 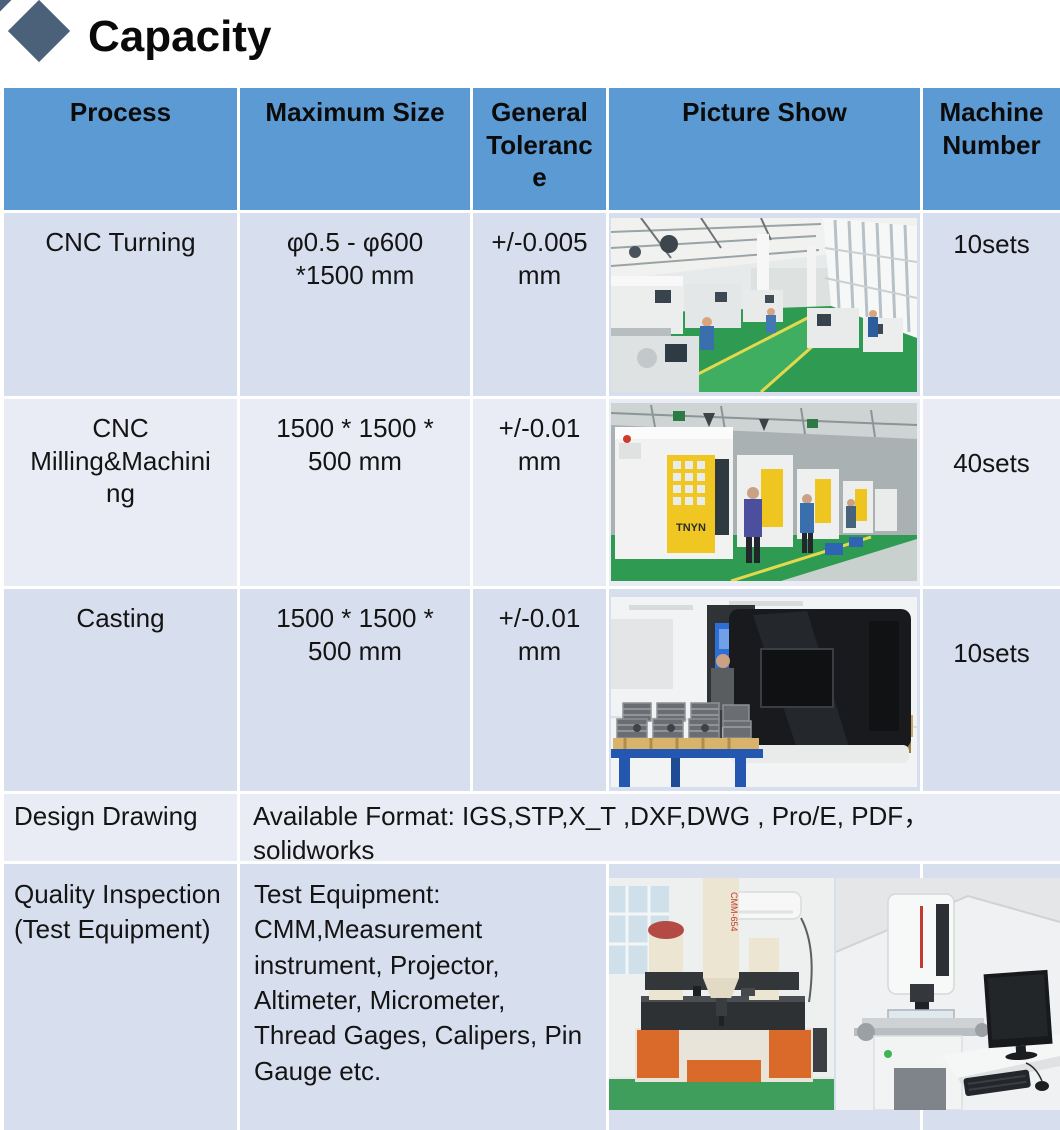 What do you see at coordinates (691, 528) in the screenshot?
I see `milling-machine-brand-label: TNYN` at bounding box center [691, 528].